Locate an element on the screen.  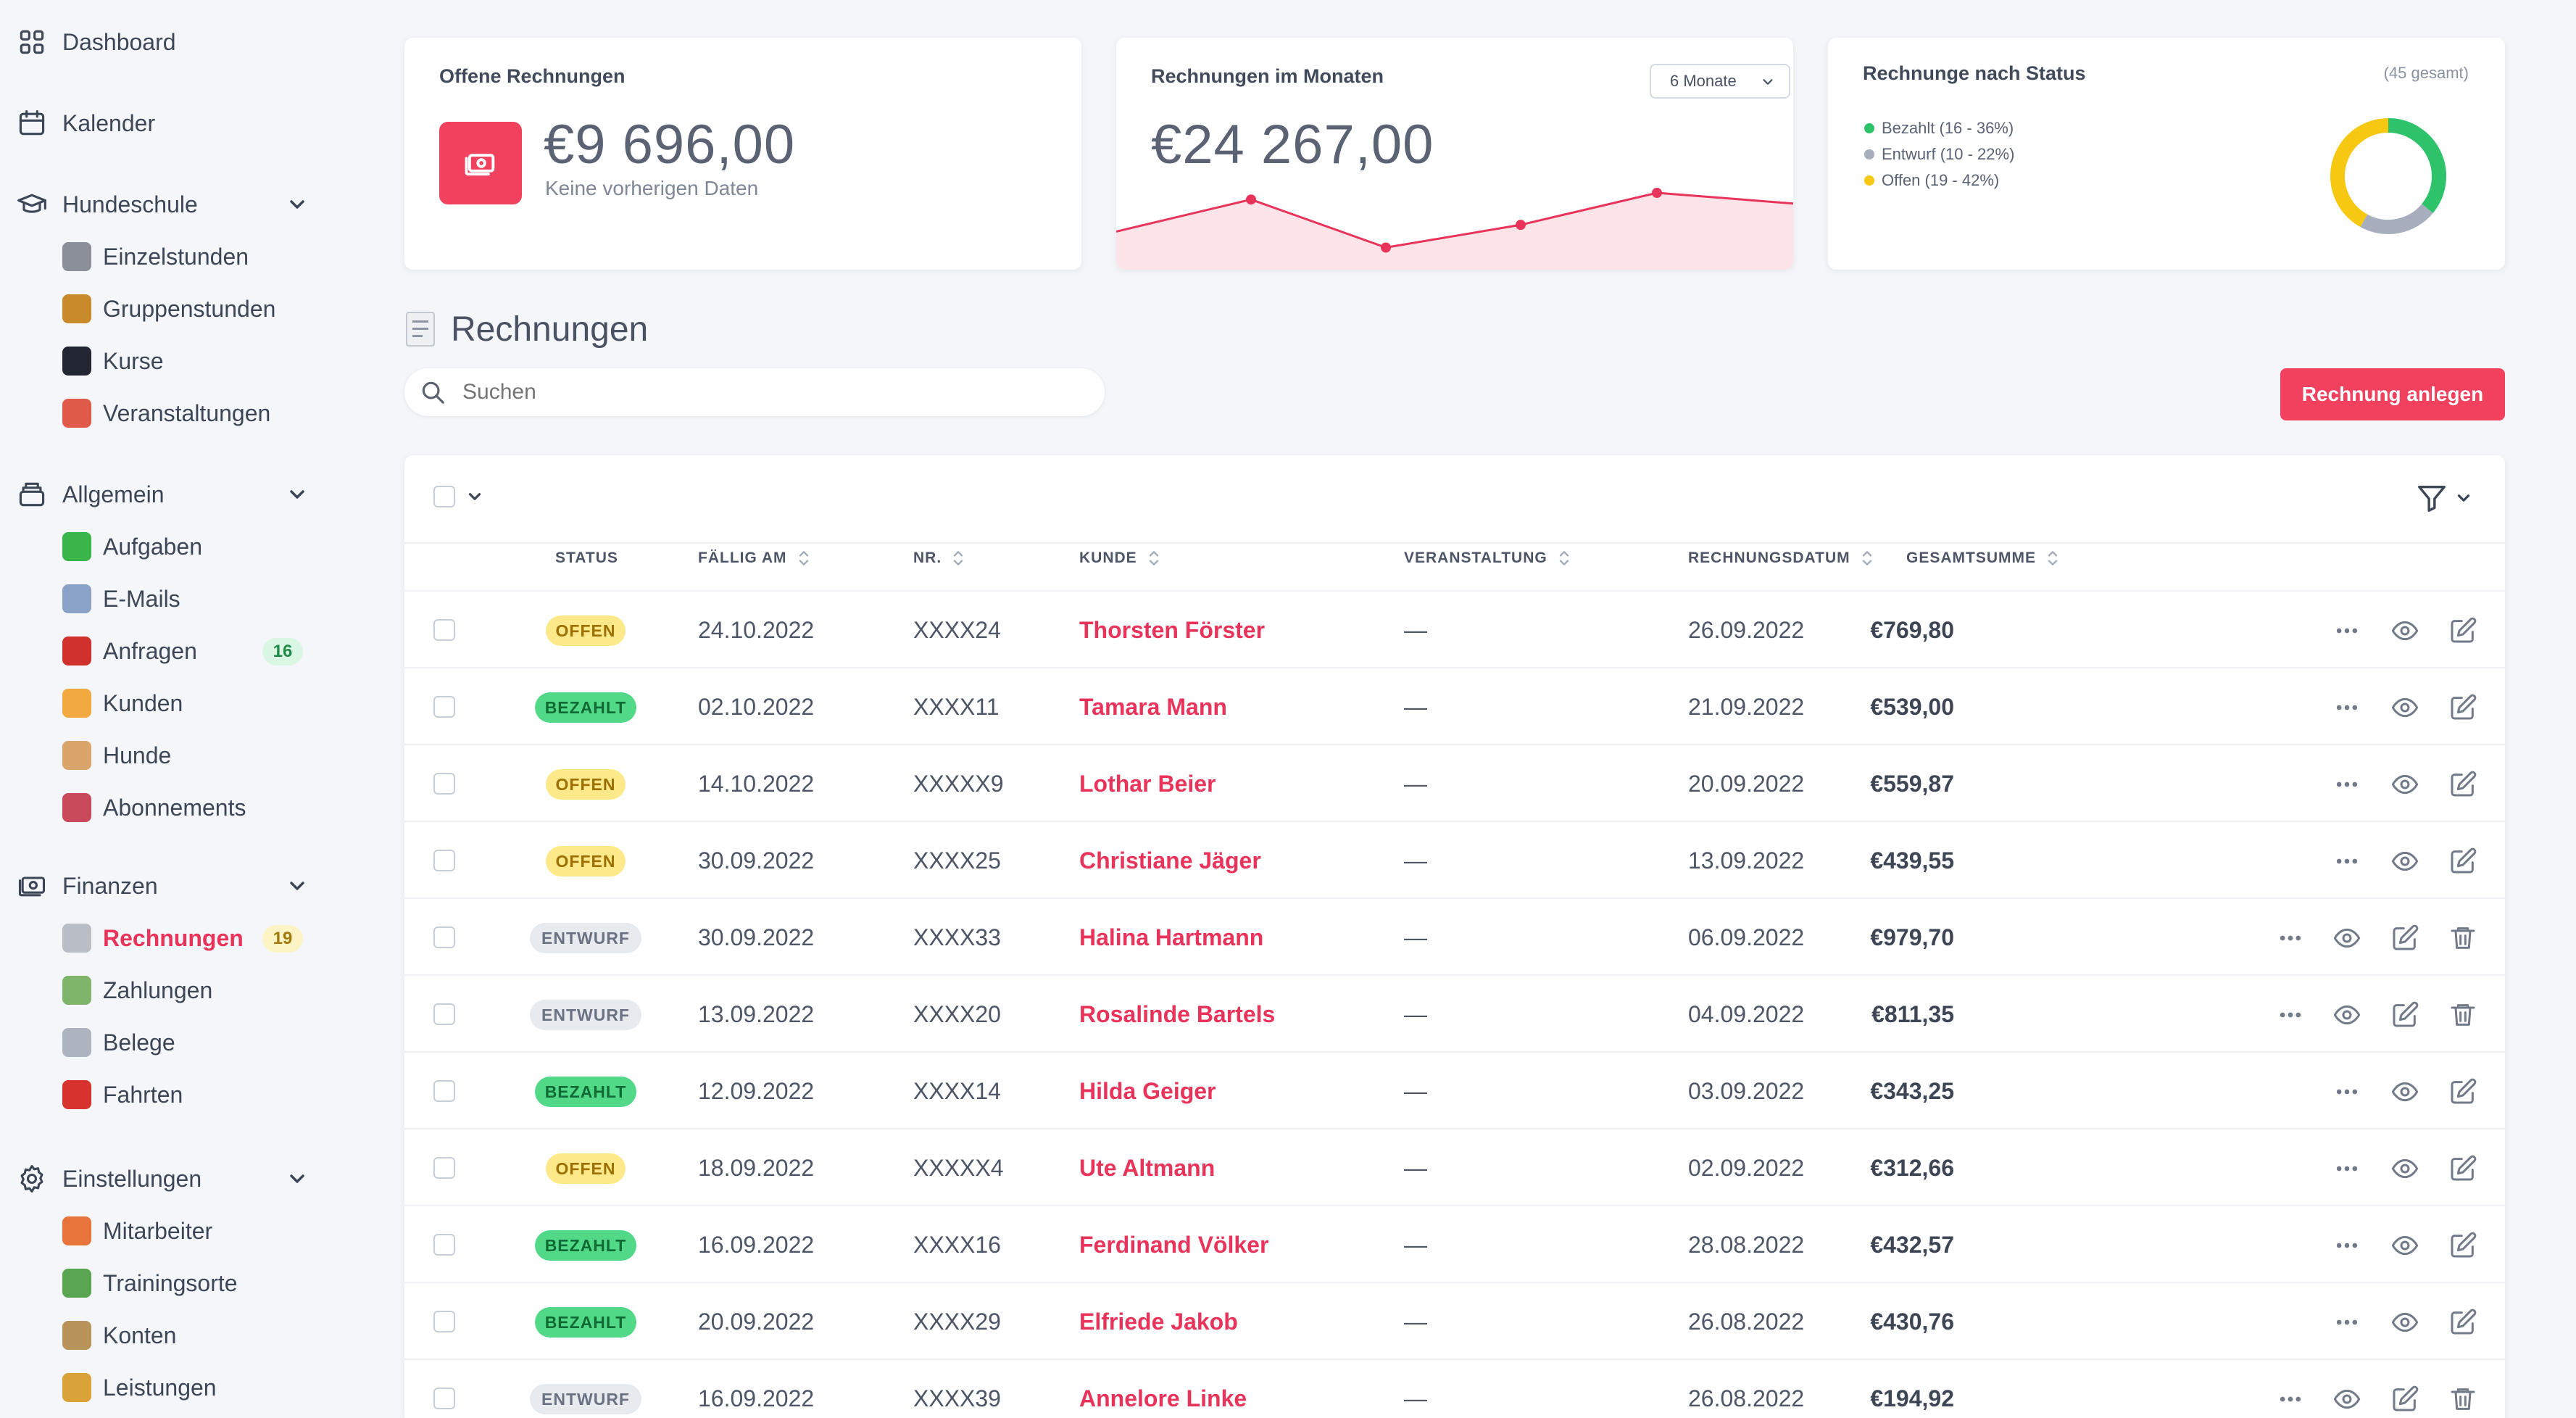
sidebar-item-aufgaben: Aufgaben is located at coordinates (166, 547).